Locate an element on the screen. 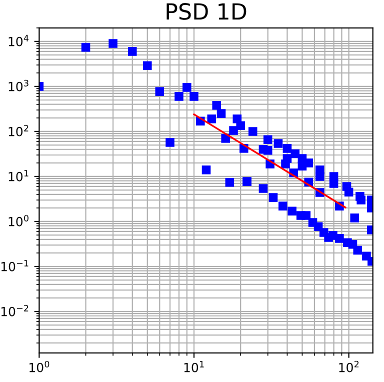  x-tick-label: 10$^{0}$ is located at coordinates (40, 366).